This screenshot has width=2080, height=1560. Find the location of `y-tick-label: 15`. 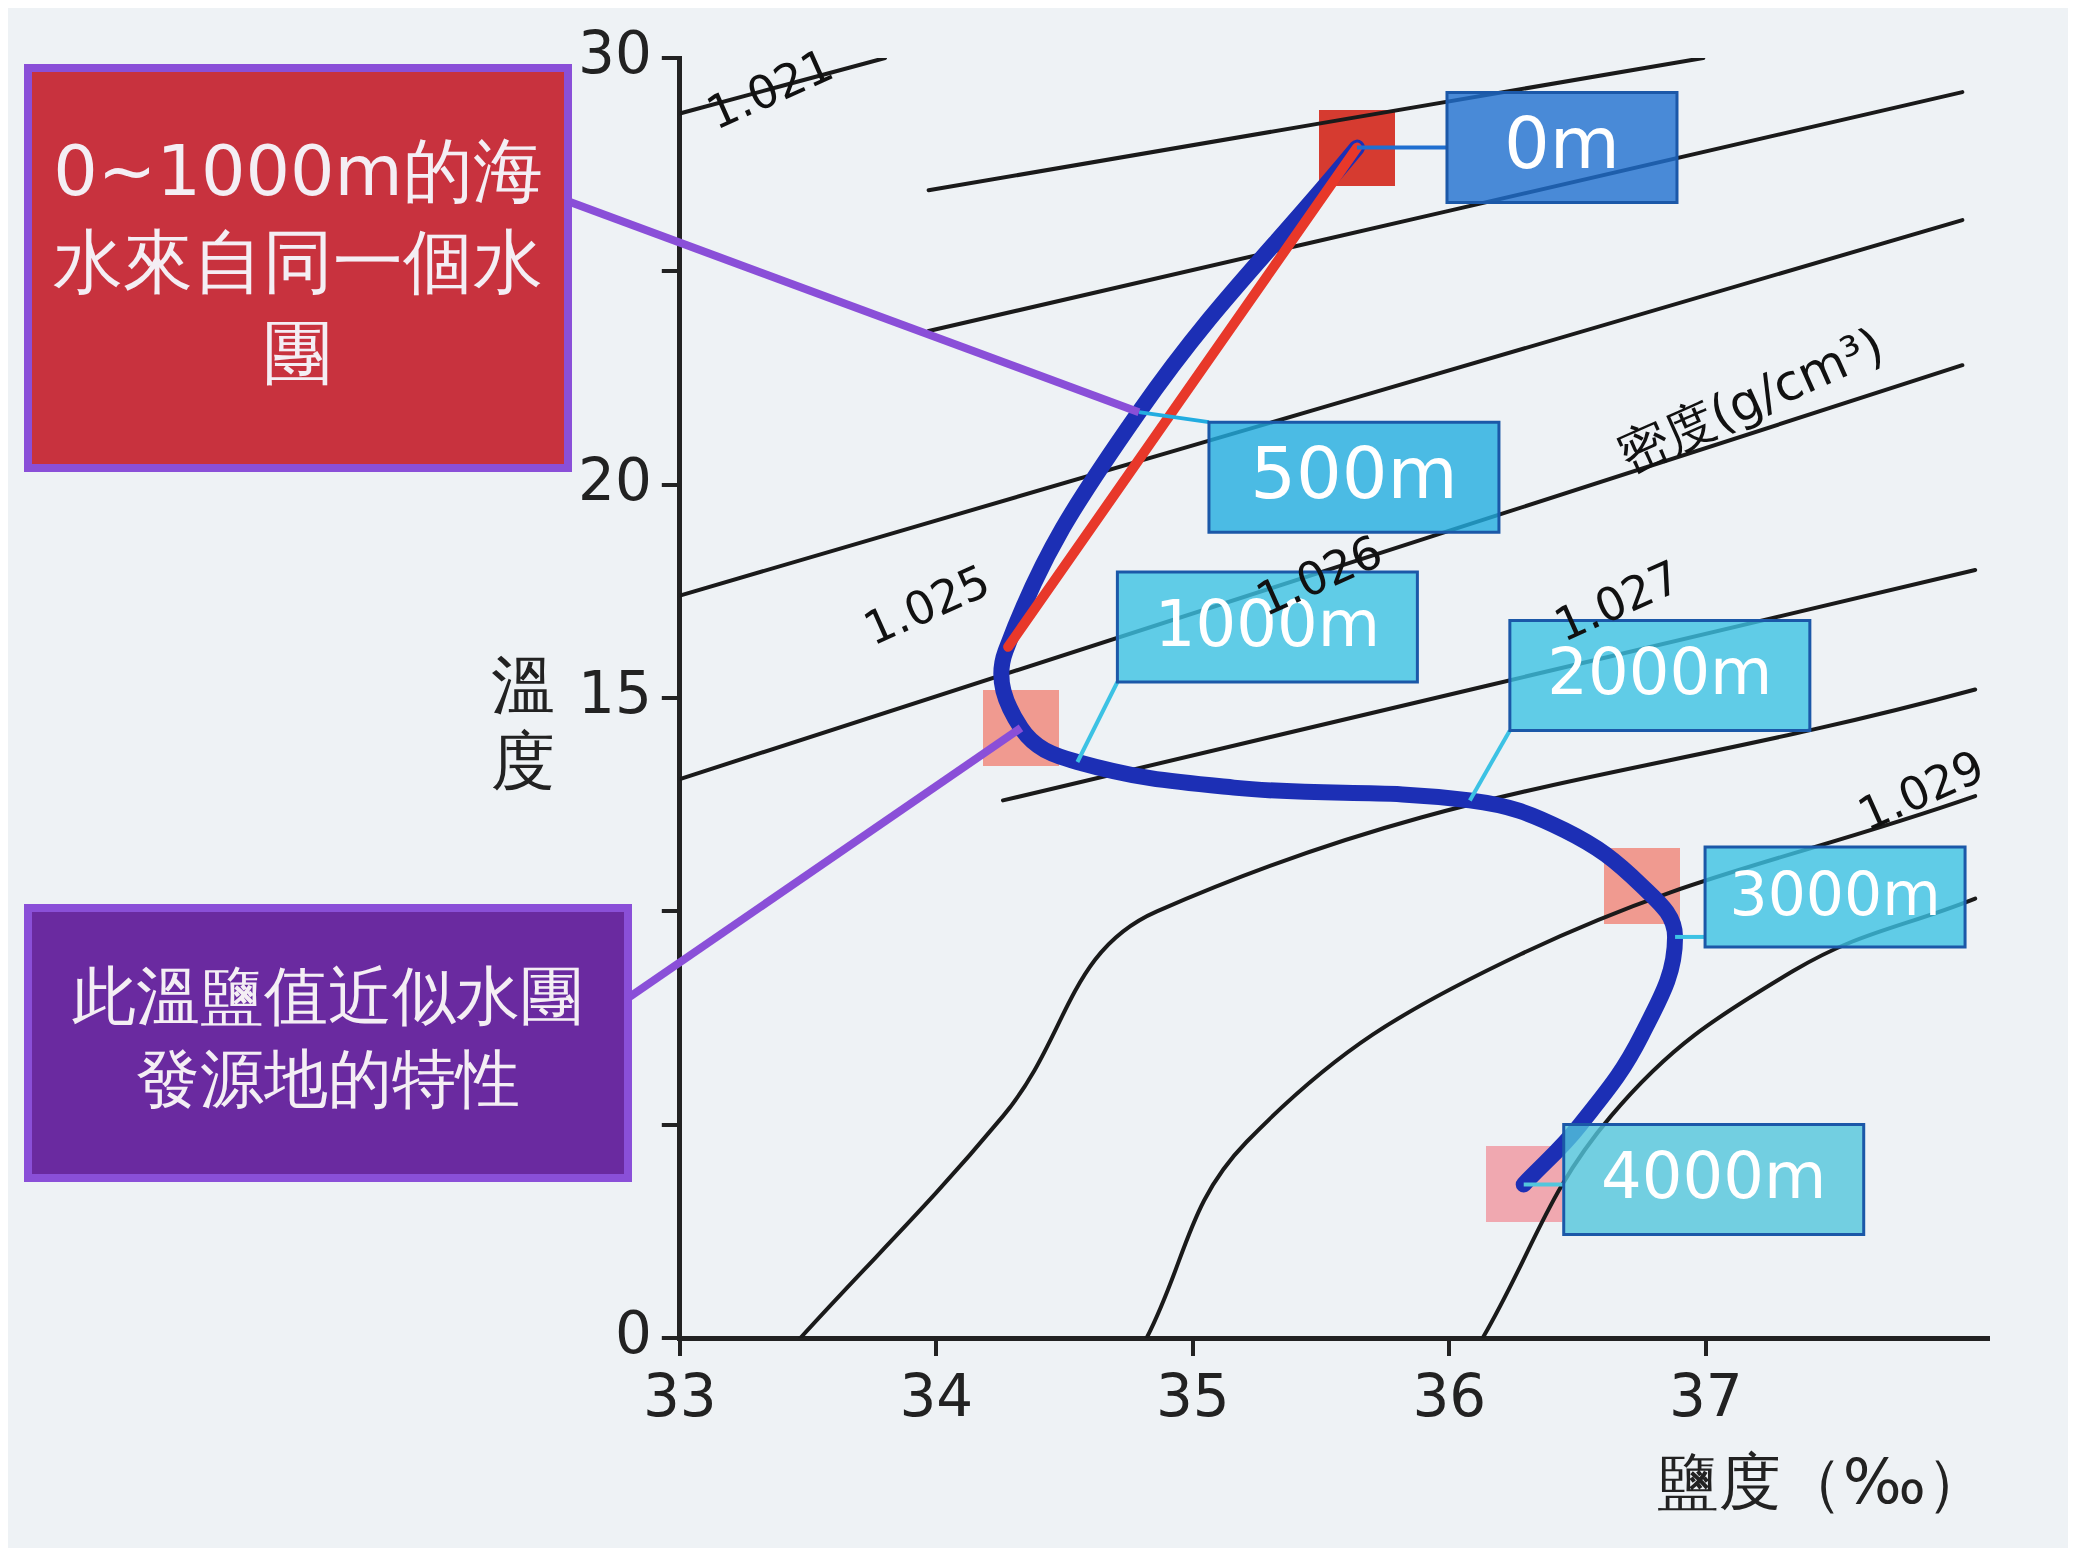

y-tick-label: 15 is located at coordinates (614, 693).